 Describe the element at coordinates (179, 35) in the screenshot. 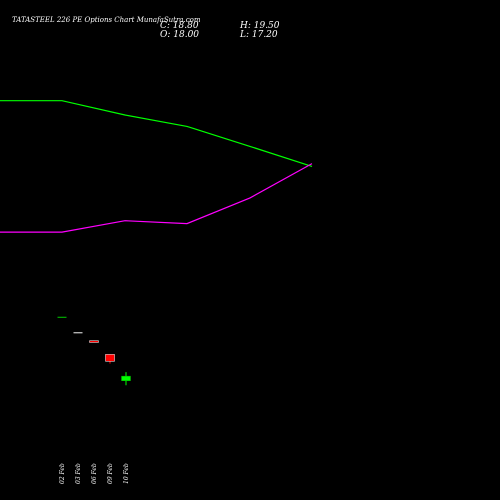

I see `open-label: O: 18.00` at that location.